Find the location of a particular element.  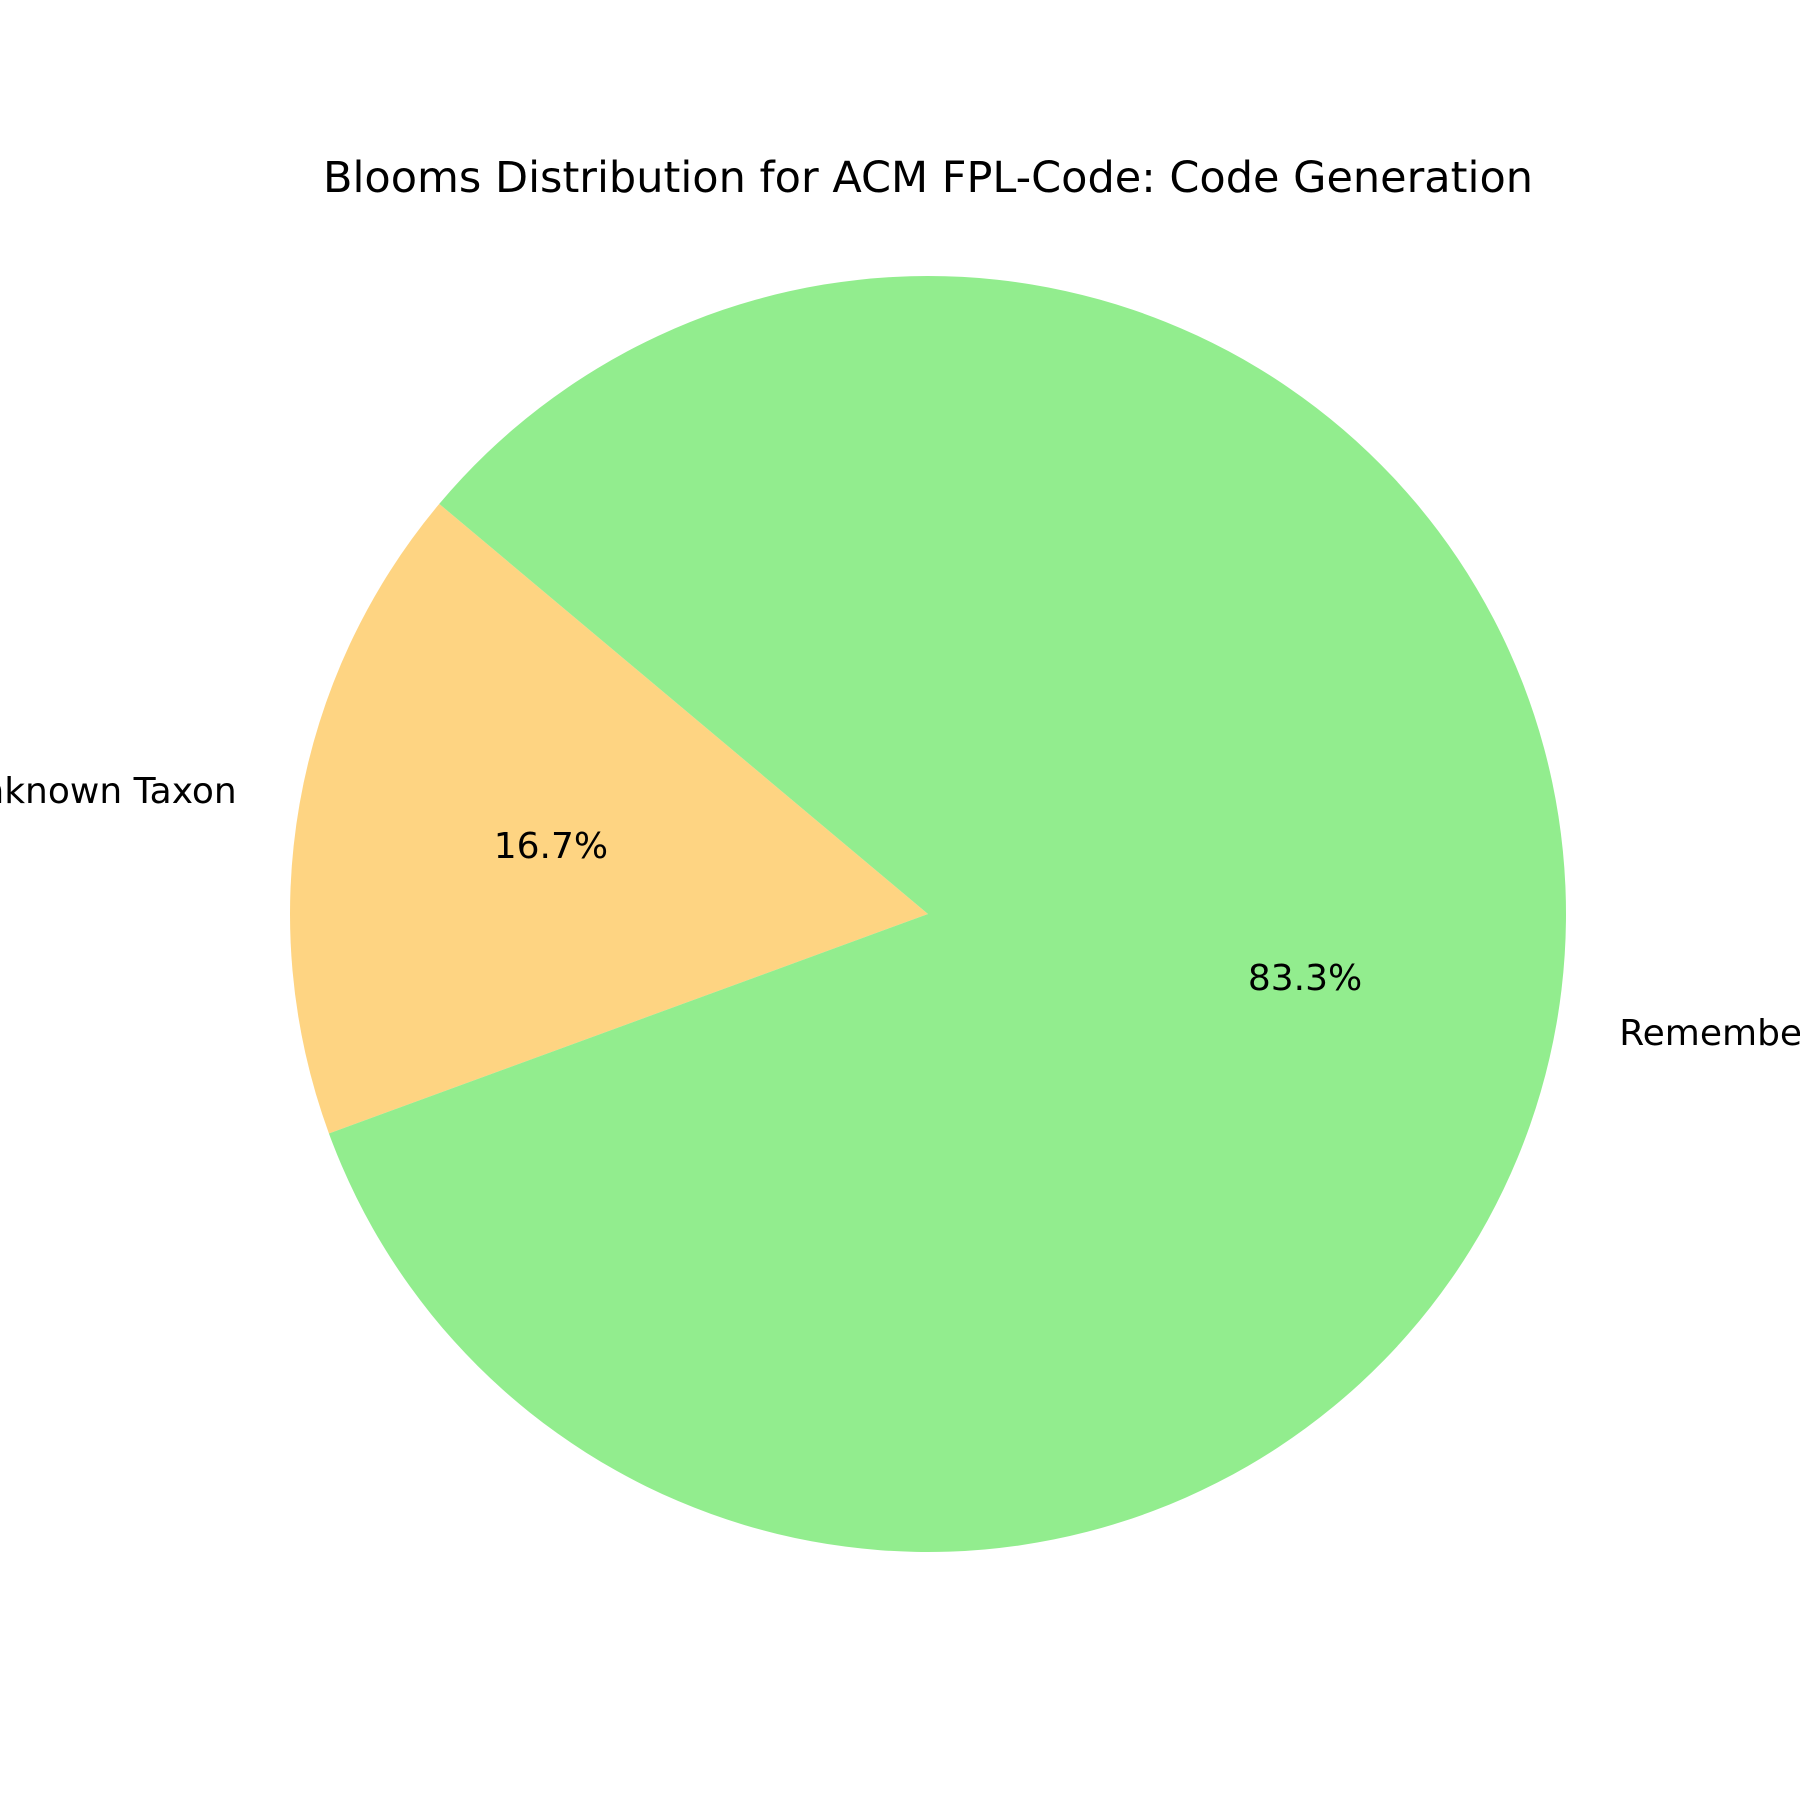

slice-label-unknown-taxon: Unknown Taxon is located at coordinates (118, 791).